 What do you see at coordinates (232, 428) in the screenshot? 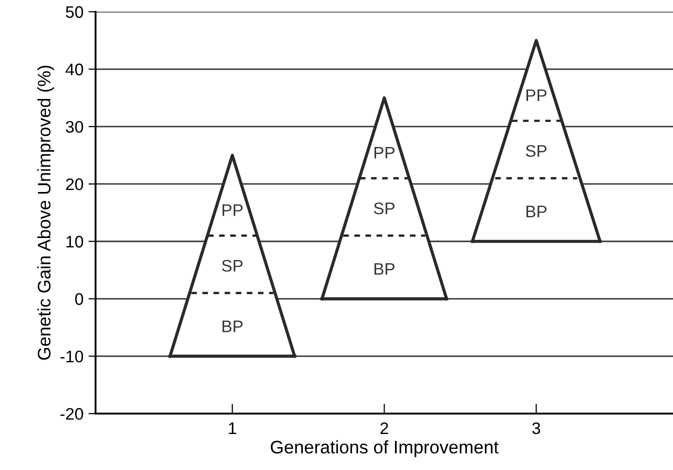
I see `x-tick-label: 1` at bounding box center [232, 428].